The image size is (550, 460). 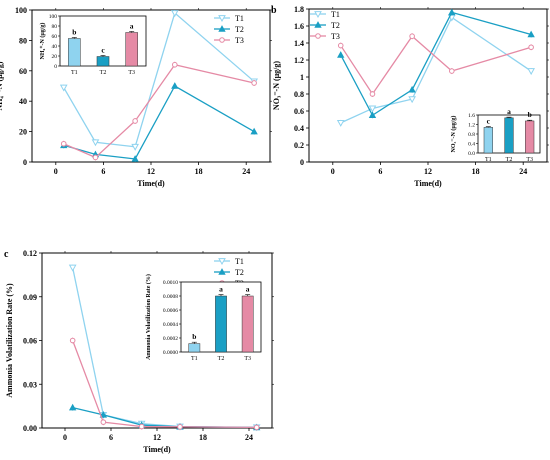 I want to click on inset-y-tick-label: 60, so click(x=55, y=37).